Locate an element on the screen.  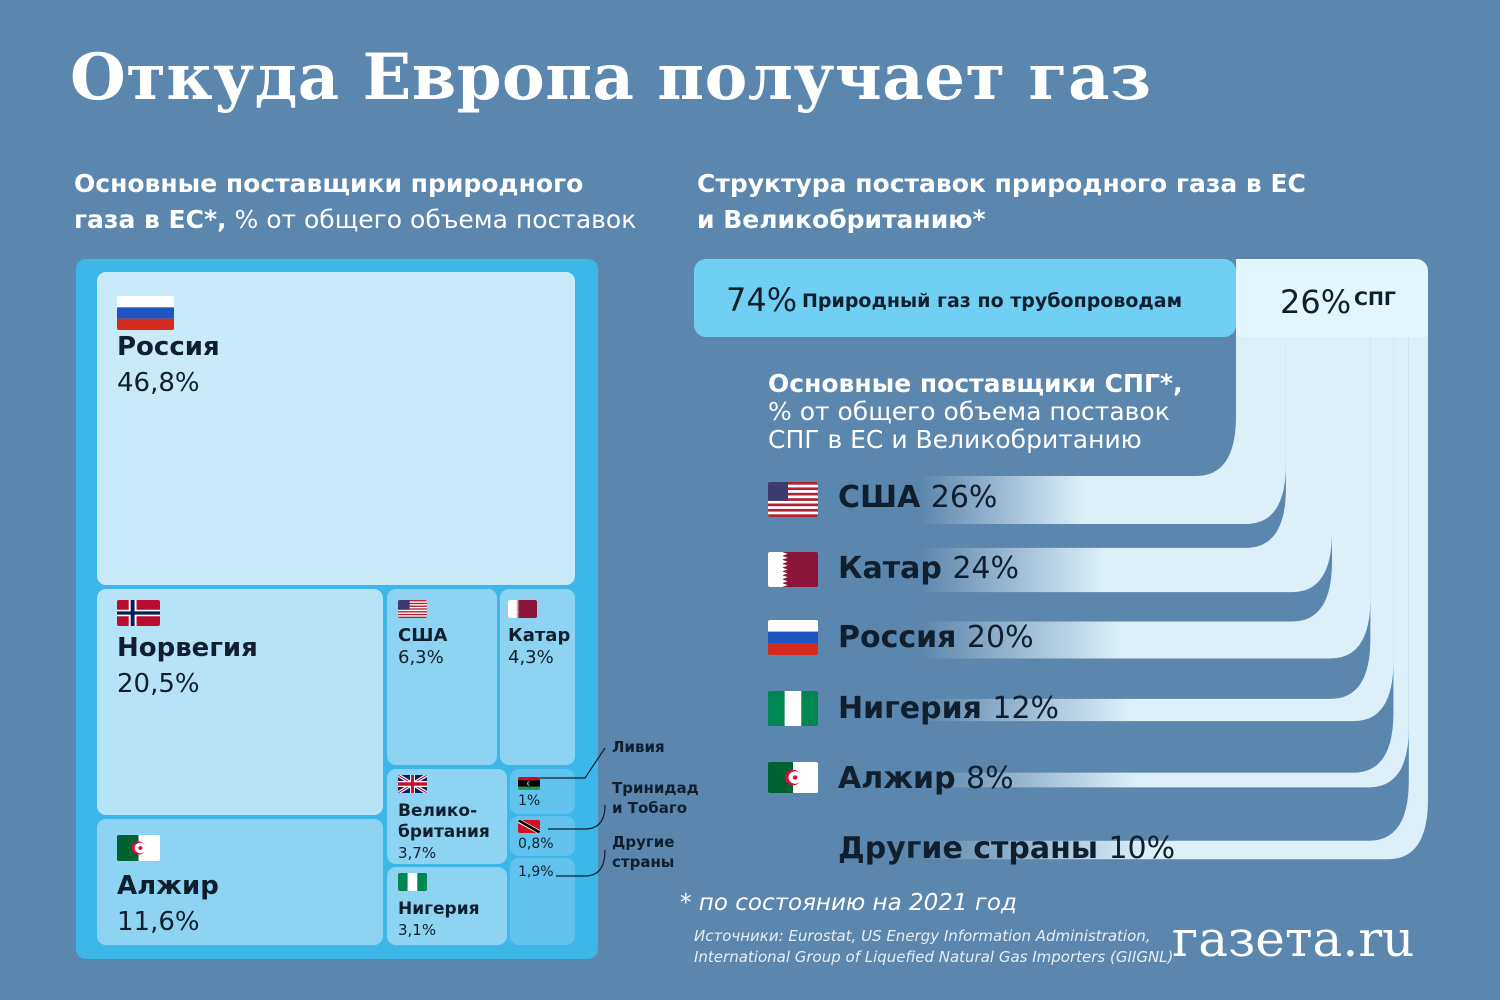
tile-usa-name: США is located at coordinates (423, 635).